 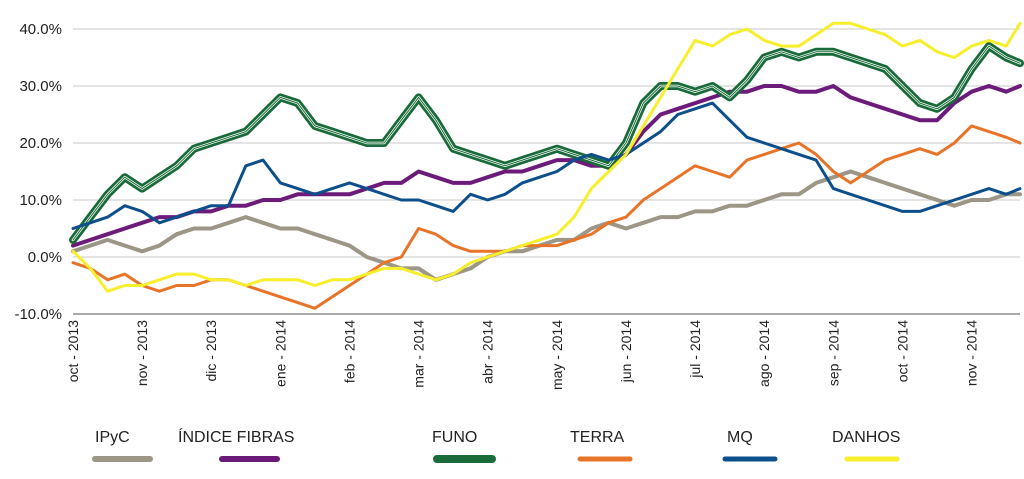 What do you see at coordinates (73, 351) in the screenshot?
I see `x-tick-label: oct - 2013` at bounding box center [73, 351].